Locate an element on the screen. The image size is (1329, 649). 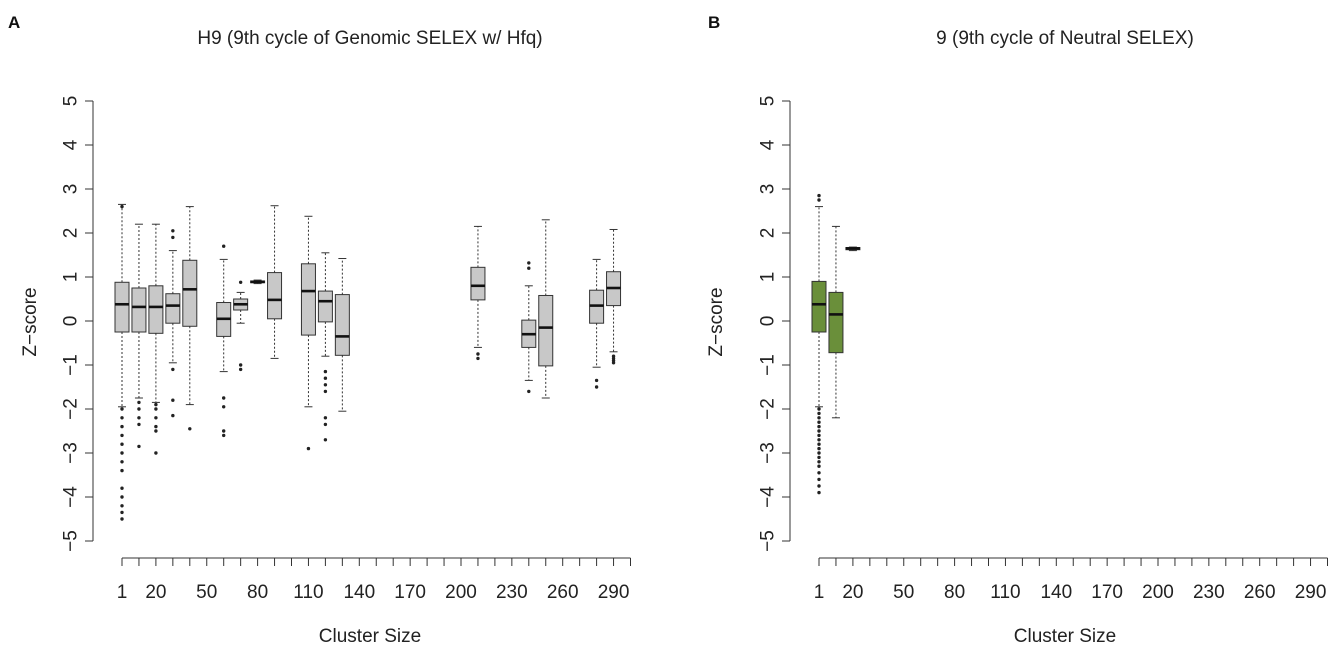
x-tick-label: 200 is located at coordinates (461, 592).